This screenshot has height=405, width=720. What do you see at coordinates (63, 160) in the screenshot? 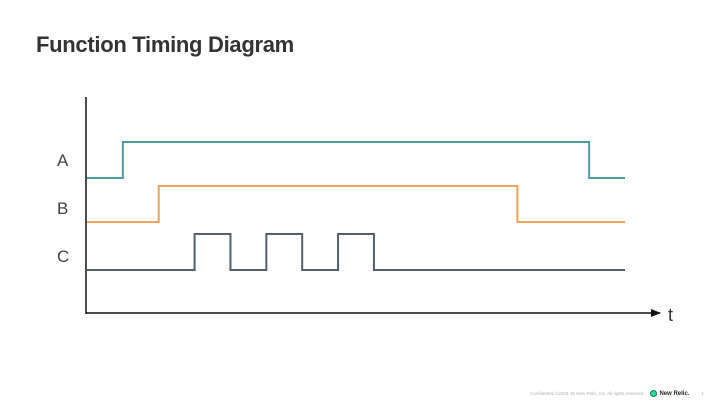
I see `signal-label-a: A` at bounding box center [63, 160].